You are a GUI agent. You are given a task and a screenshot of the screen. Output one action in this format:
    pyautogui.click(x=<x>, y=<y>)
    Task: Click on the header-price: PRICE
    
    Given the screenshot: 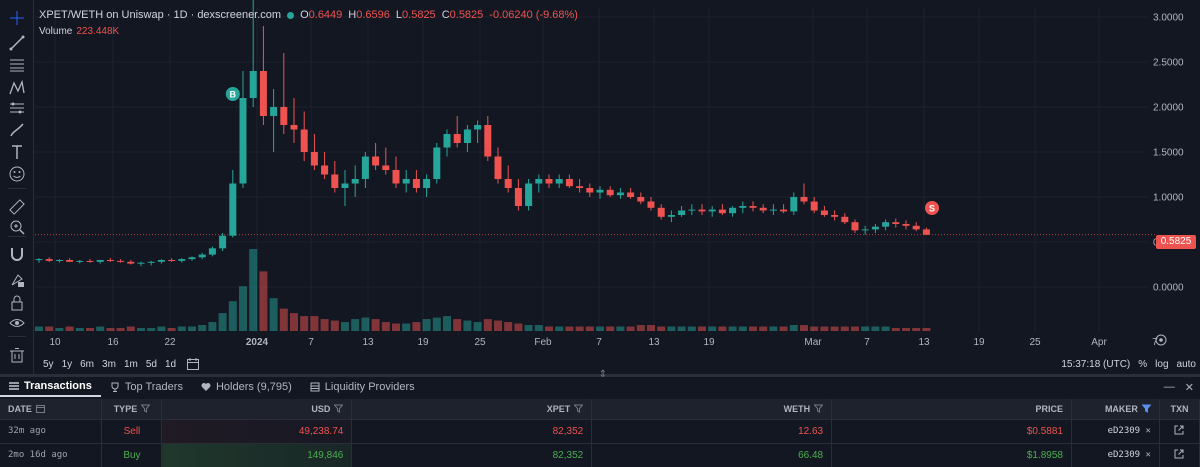 What is the action you would take?
    pyautogui.click(x=951, y=409)
    